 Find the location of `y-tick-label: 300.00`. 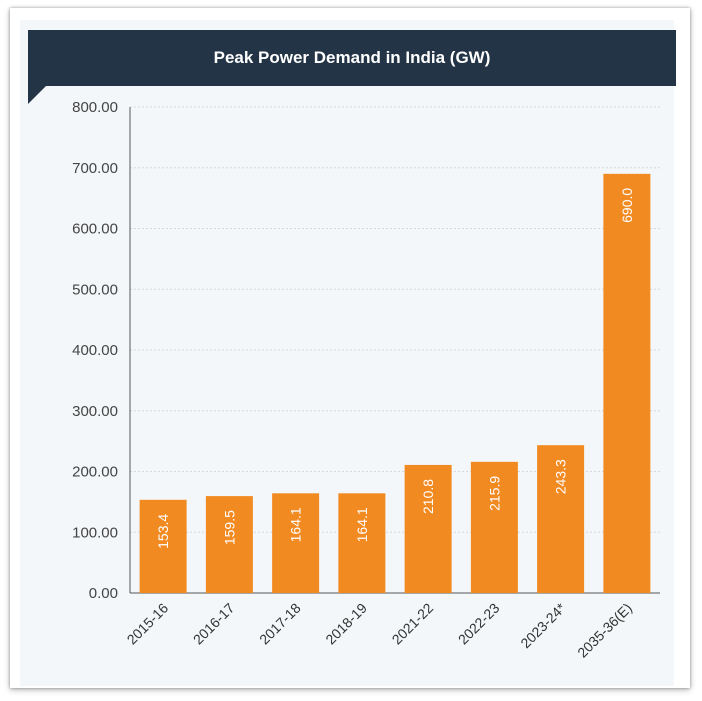

y-tick-label: 300.00 is located at coordinates (95, 411).